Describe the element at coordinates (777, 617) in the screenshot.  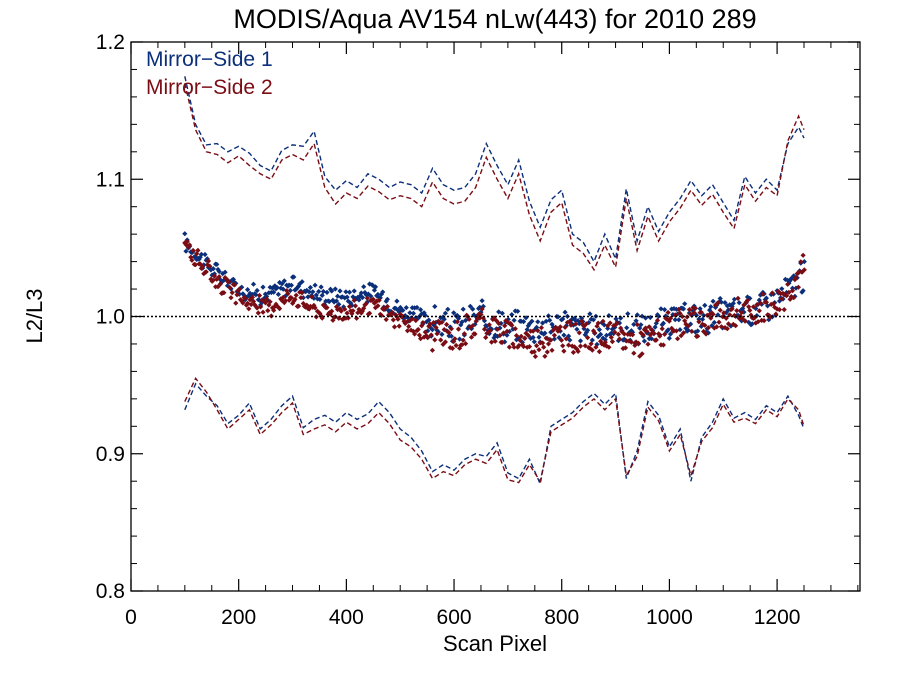
I see `x-tick-label: 1200` at that location.